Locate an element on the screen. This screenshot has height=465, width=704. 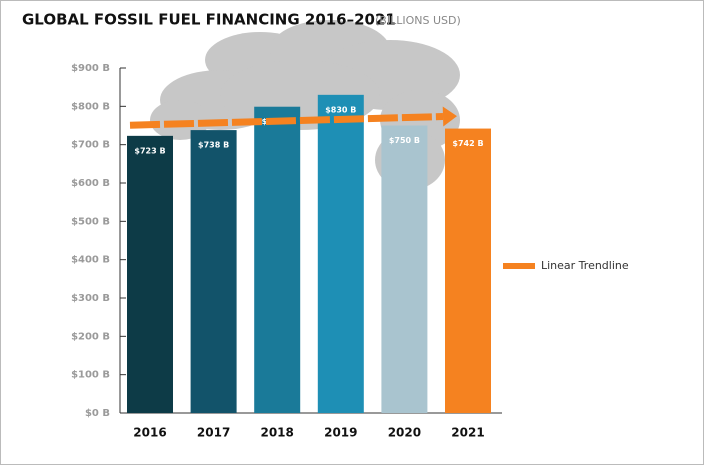
x-tick-label: 2018 is located at coordinates (276, 433).